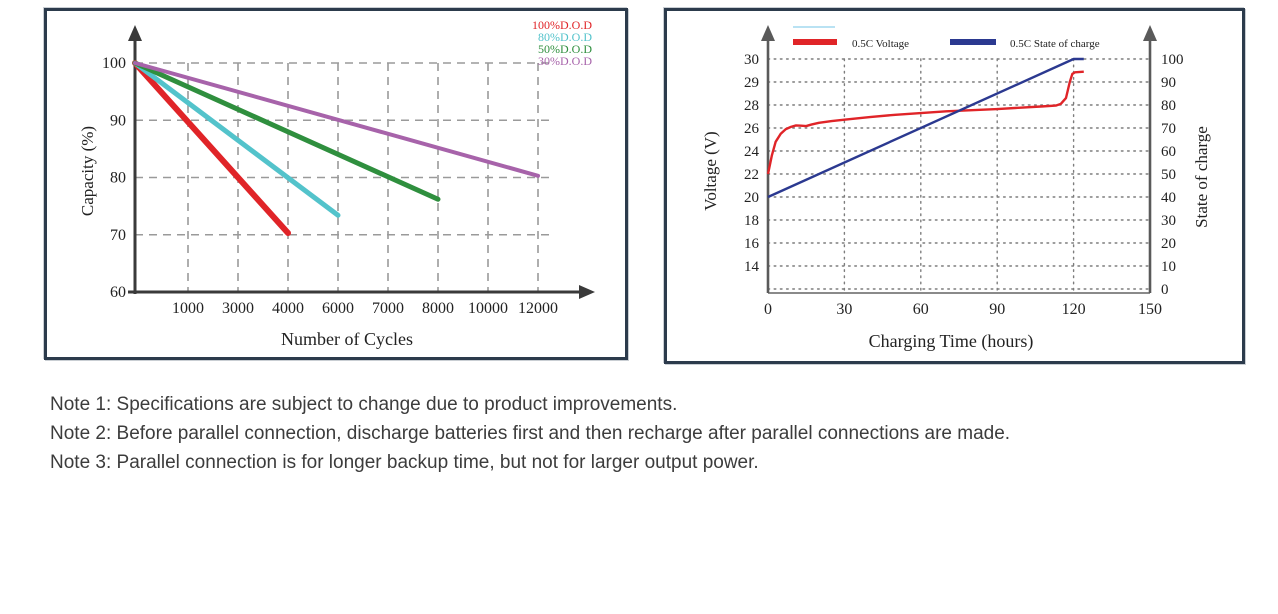 The image size is (1278, 614). I want to click on svg-text: 0.5C Voltage, so click(880, 44).